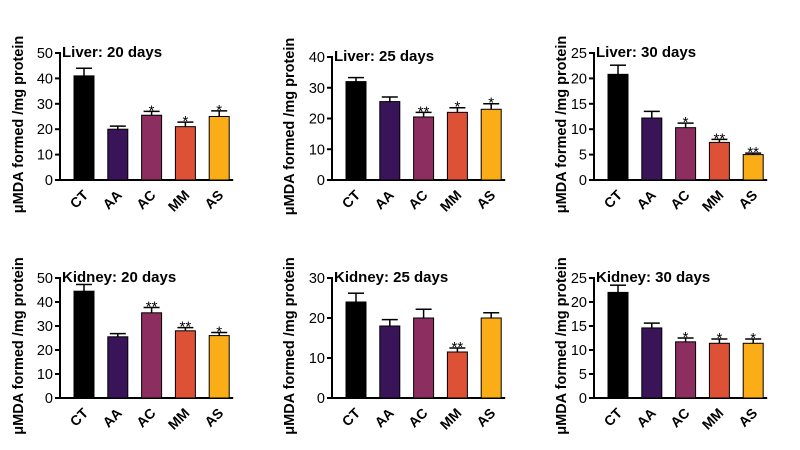 The image size is (800, 450). Describe the element at coordinates (45, 279) in the screenshot. I see `y-tick-label: 50` at that location.